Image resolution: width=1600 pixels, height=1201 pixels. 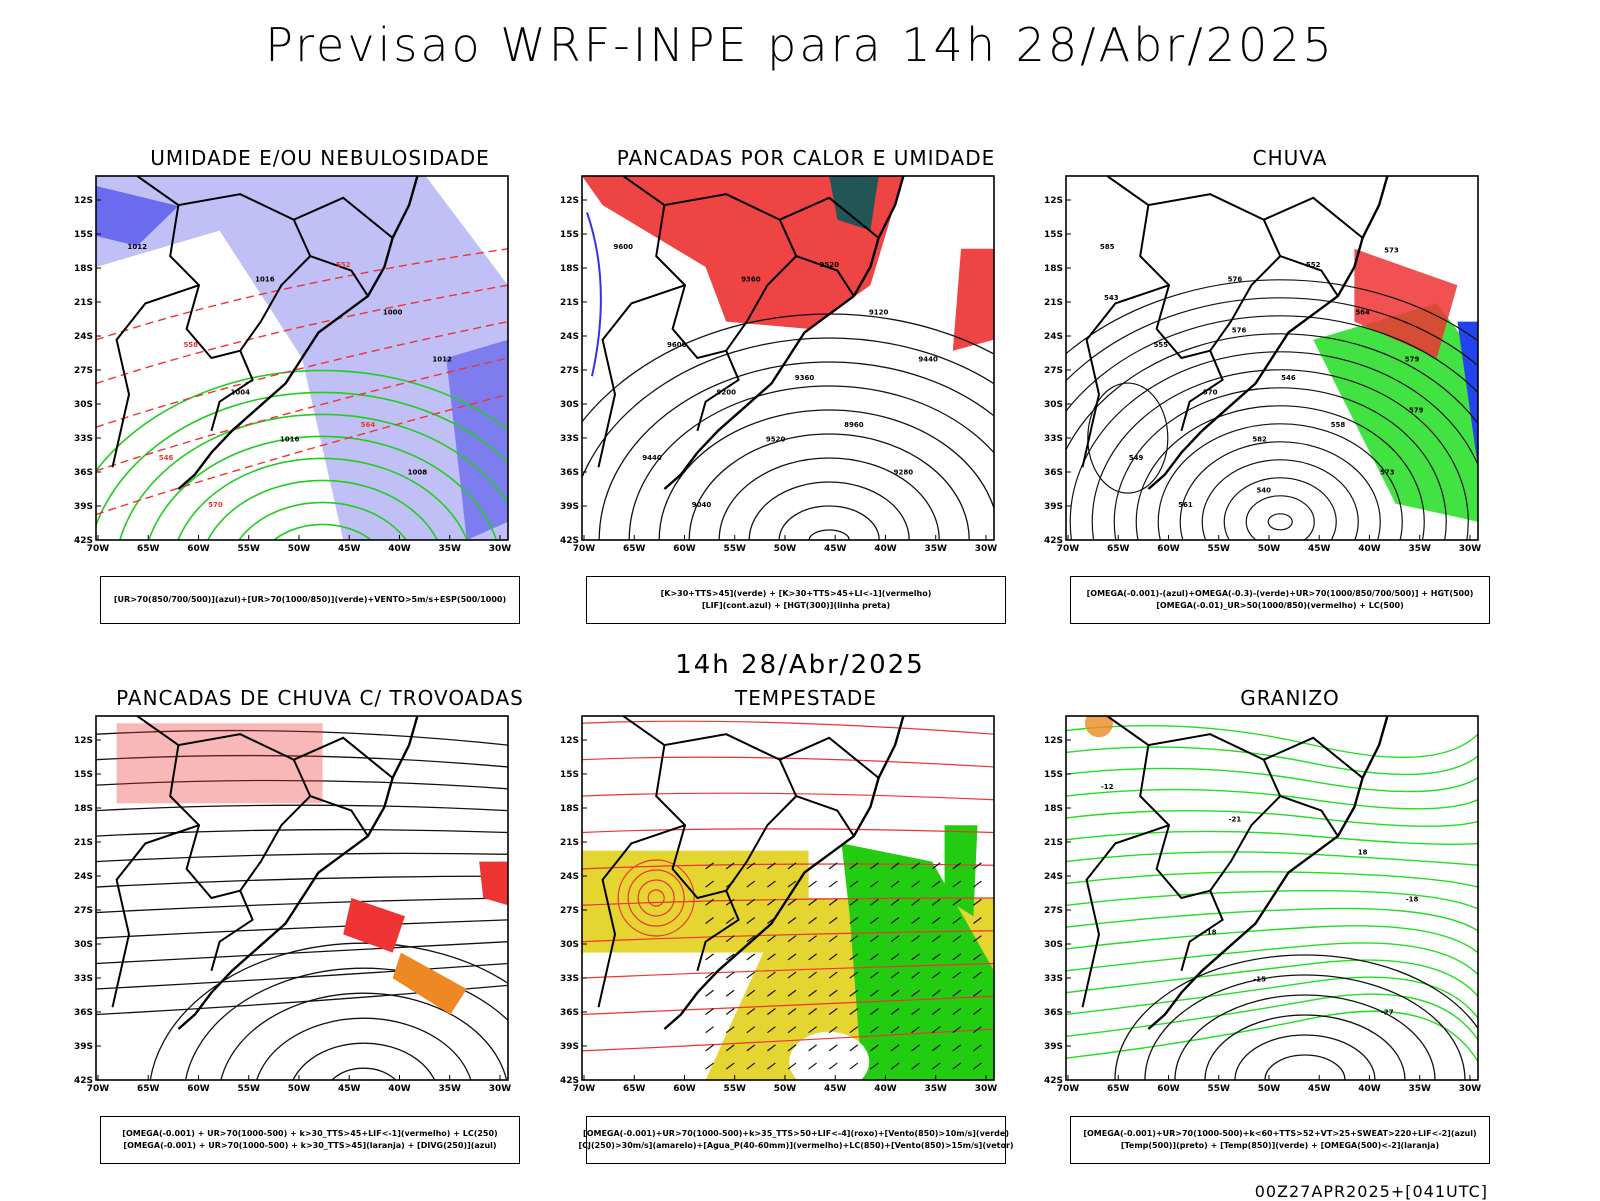 I want to click on contour-label: 552, so click(x=343, y=265).